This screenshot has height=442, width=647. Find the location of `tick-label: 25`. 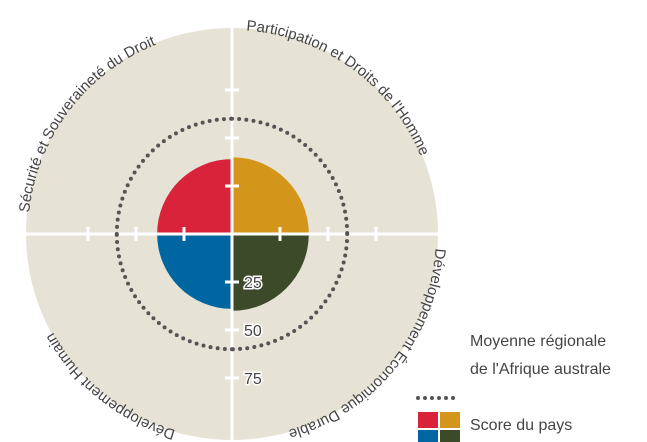

tick-label: 25 is located at coordinates (253, 283).